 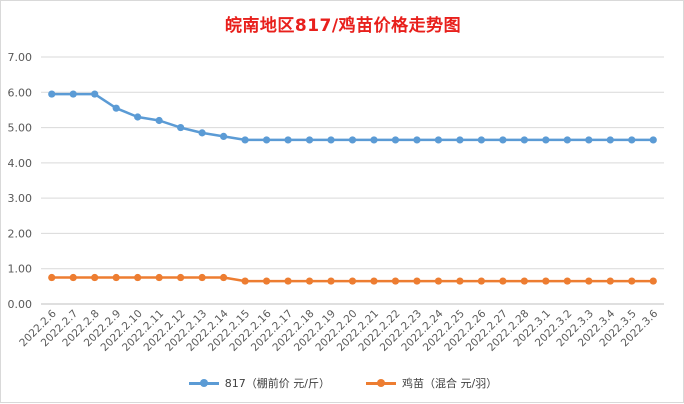 I want to click on legend-swatch-chick, so click(x=381, y=383).